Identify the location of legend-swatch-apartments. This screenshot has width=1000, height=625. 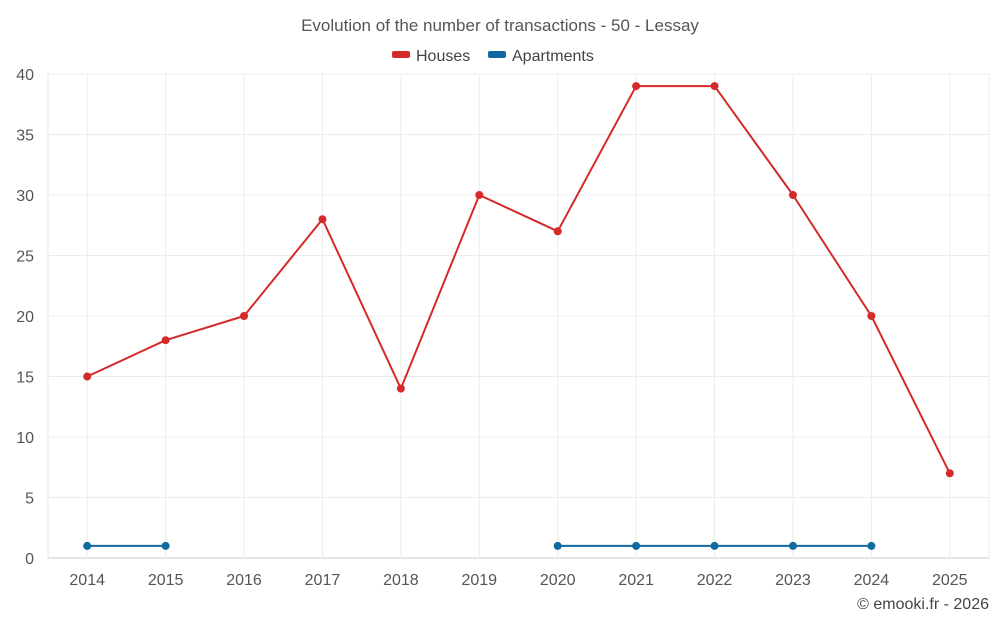
(497, 54).